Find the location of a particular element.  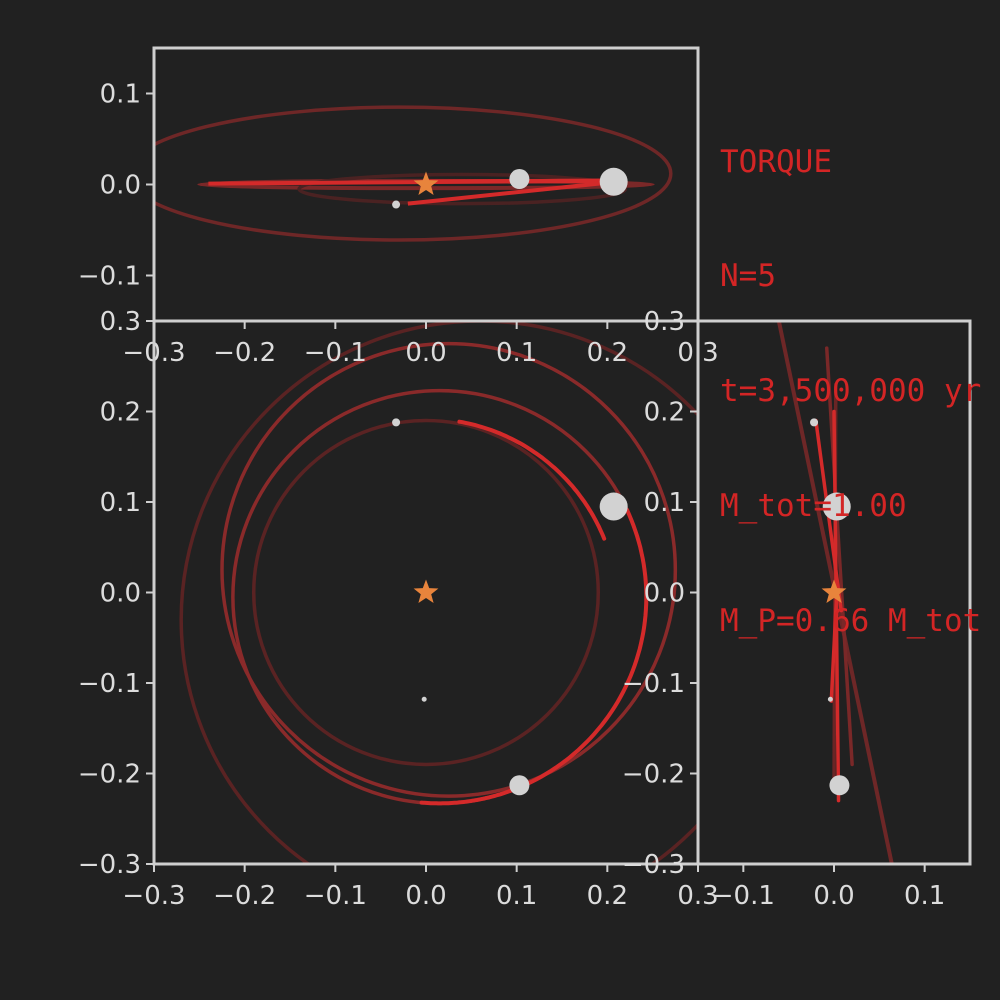

y-tick-label-xz-2: 0.1 is located at coordinates (120, 95).